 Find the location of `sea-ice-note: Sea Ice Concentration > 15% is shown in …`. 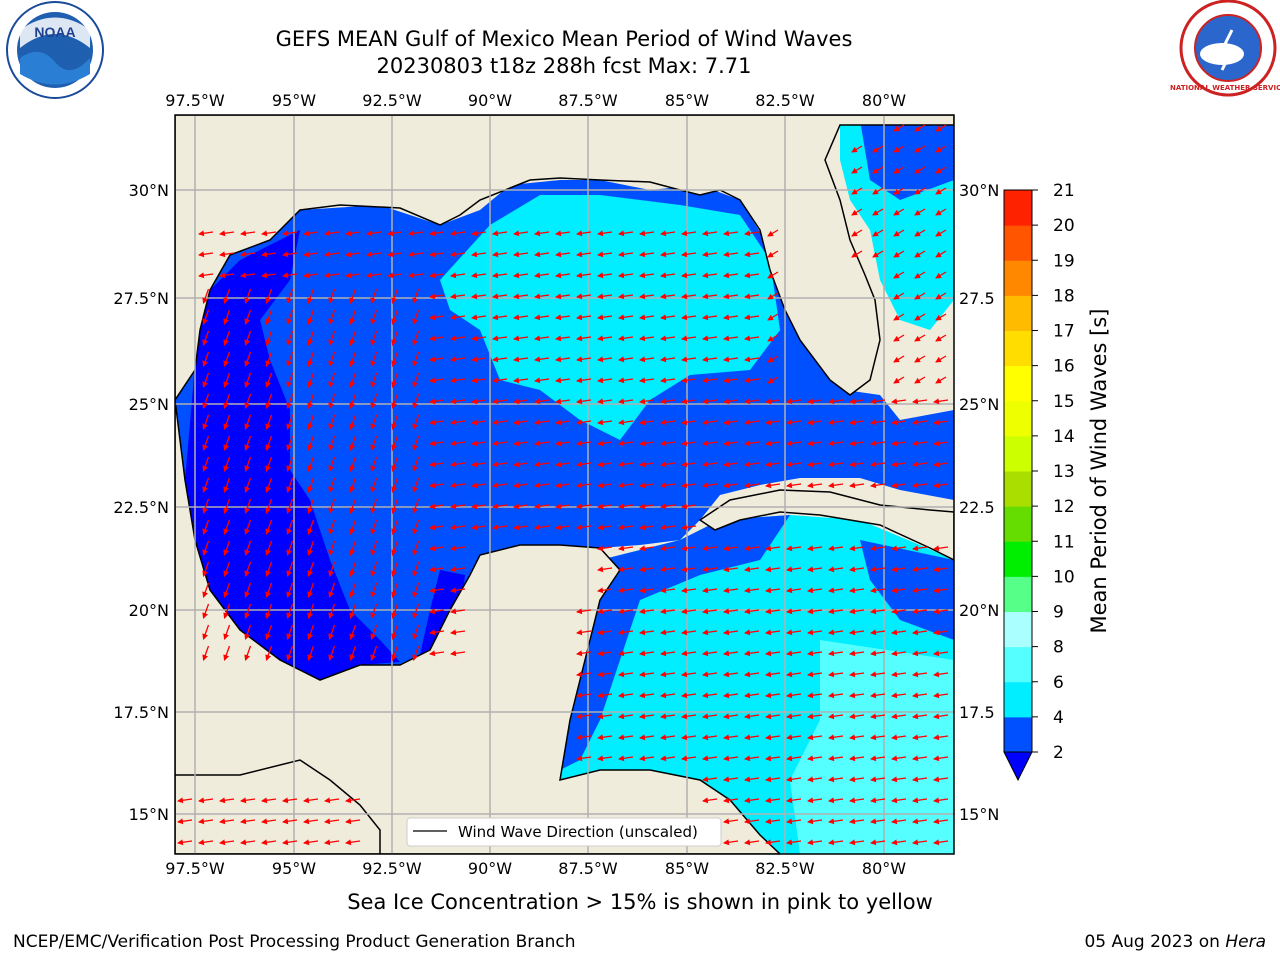

sea-ice-note: Sea Ice Concentration > 15% is shown in … is located at coordinates (640, 902).